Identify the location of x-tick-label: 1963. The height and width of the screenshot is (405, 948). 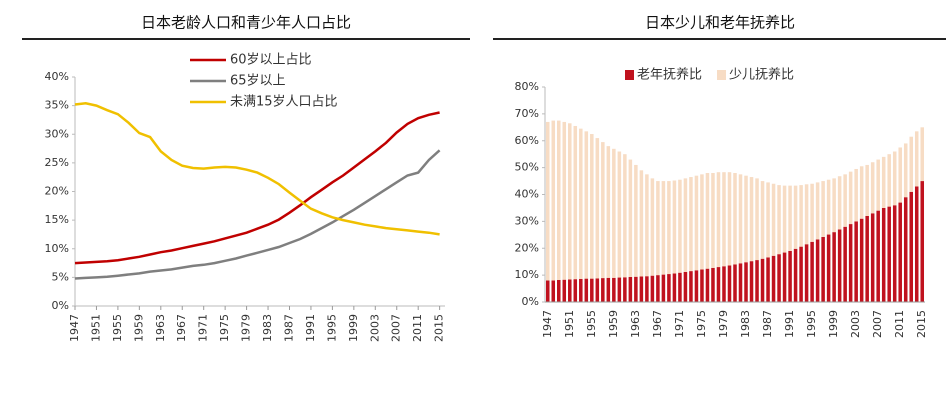
(635, 324).